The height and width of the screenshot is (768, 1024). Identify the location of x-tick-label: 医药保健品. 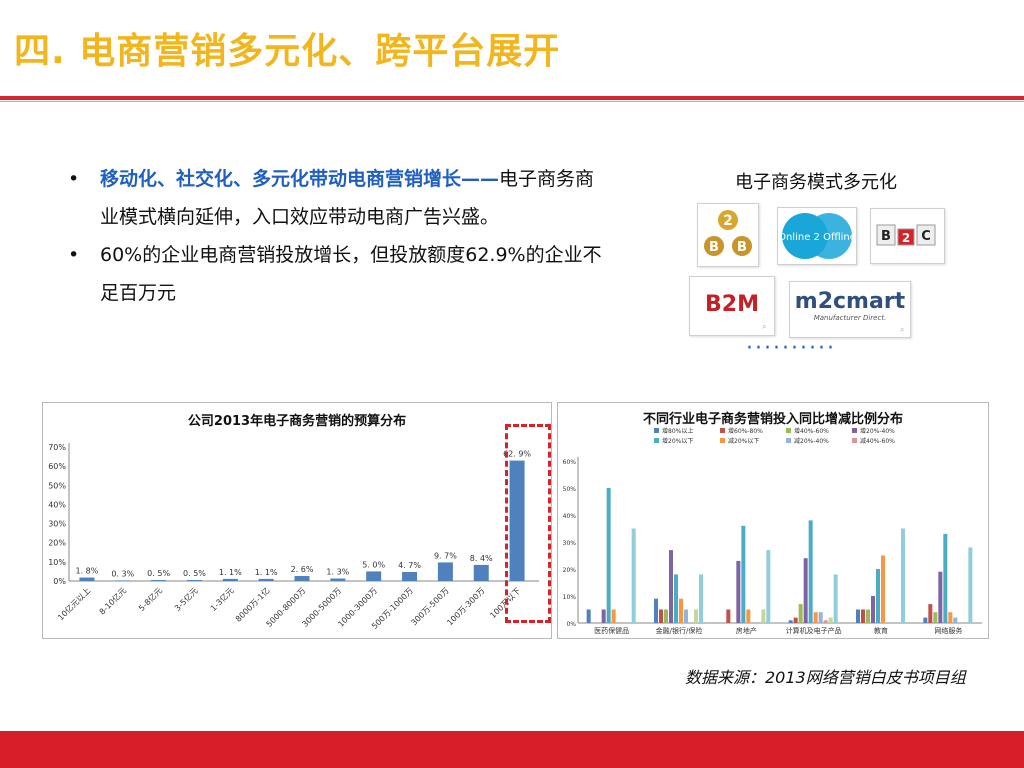
(611, 630).